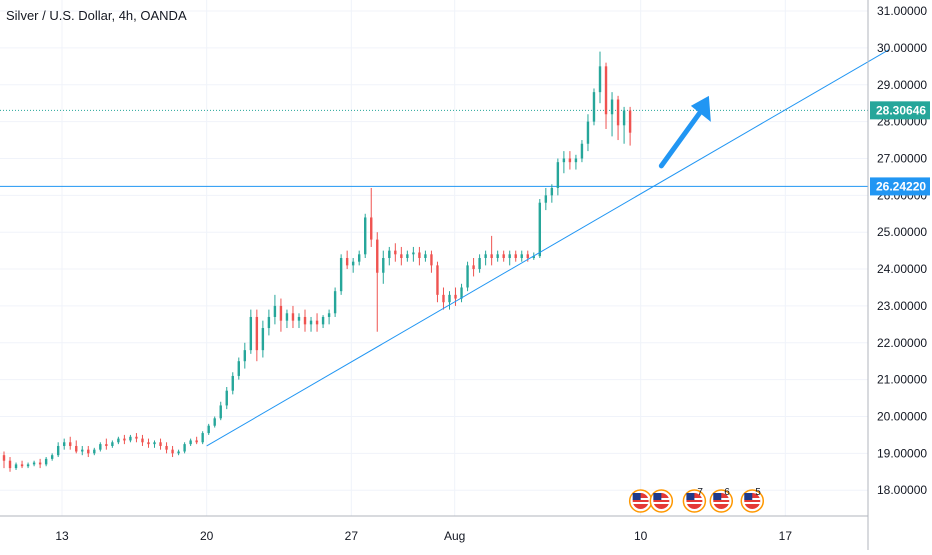  I want to click on level-label-bg, so click(900, 186).